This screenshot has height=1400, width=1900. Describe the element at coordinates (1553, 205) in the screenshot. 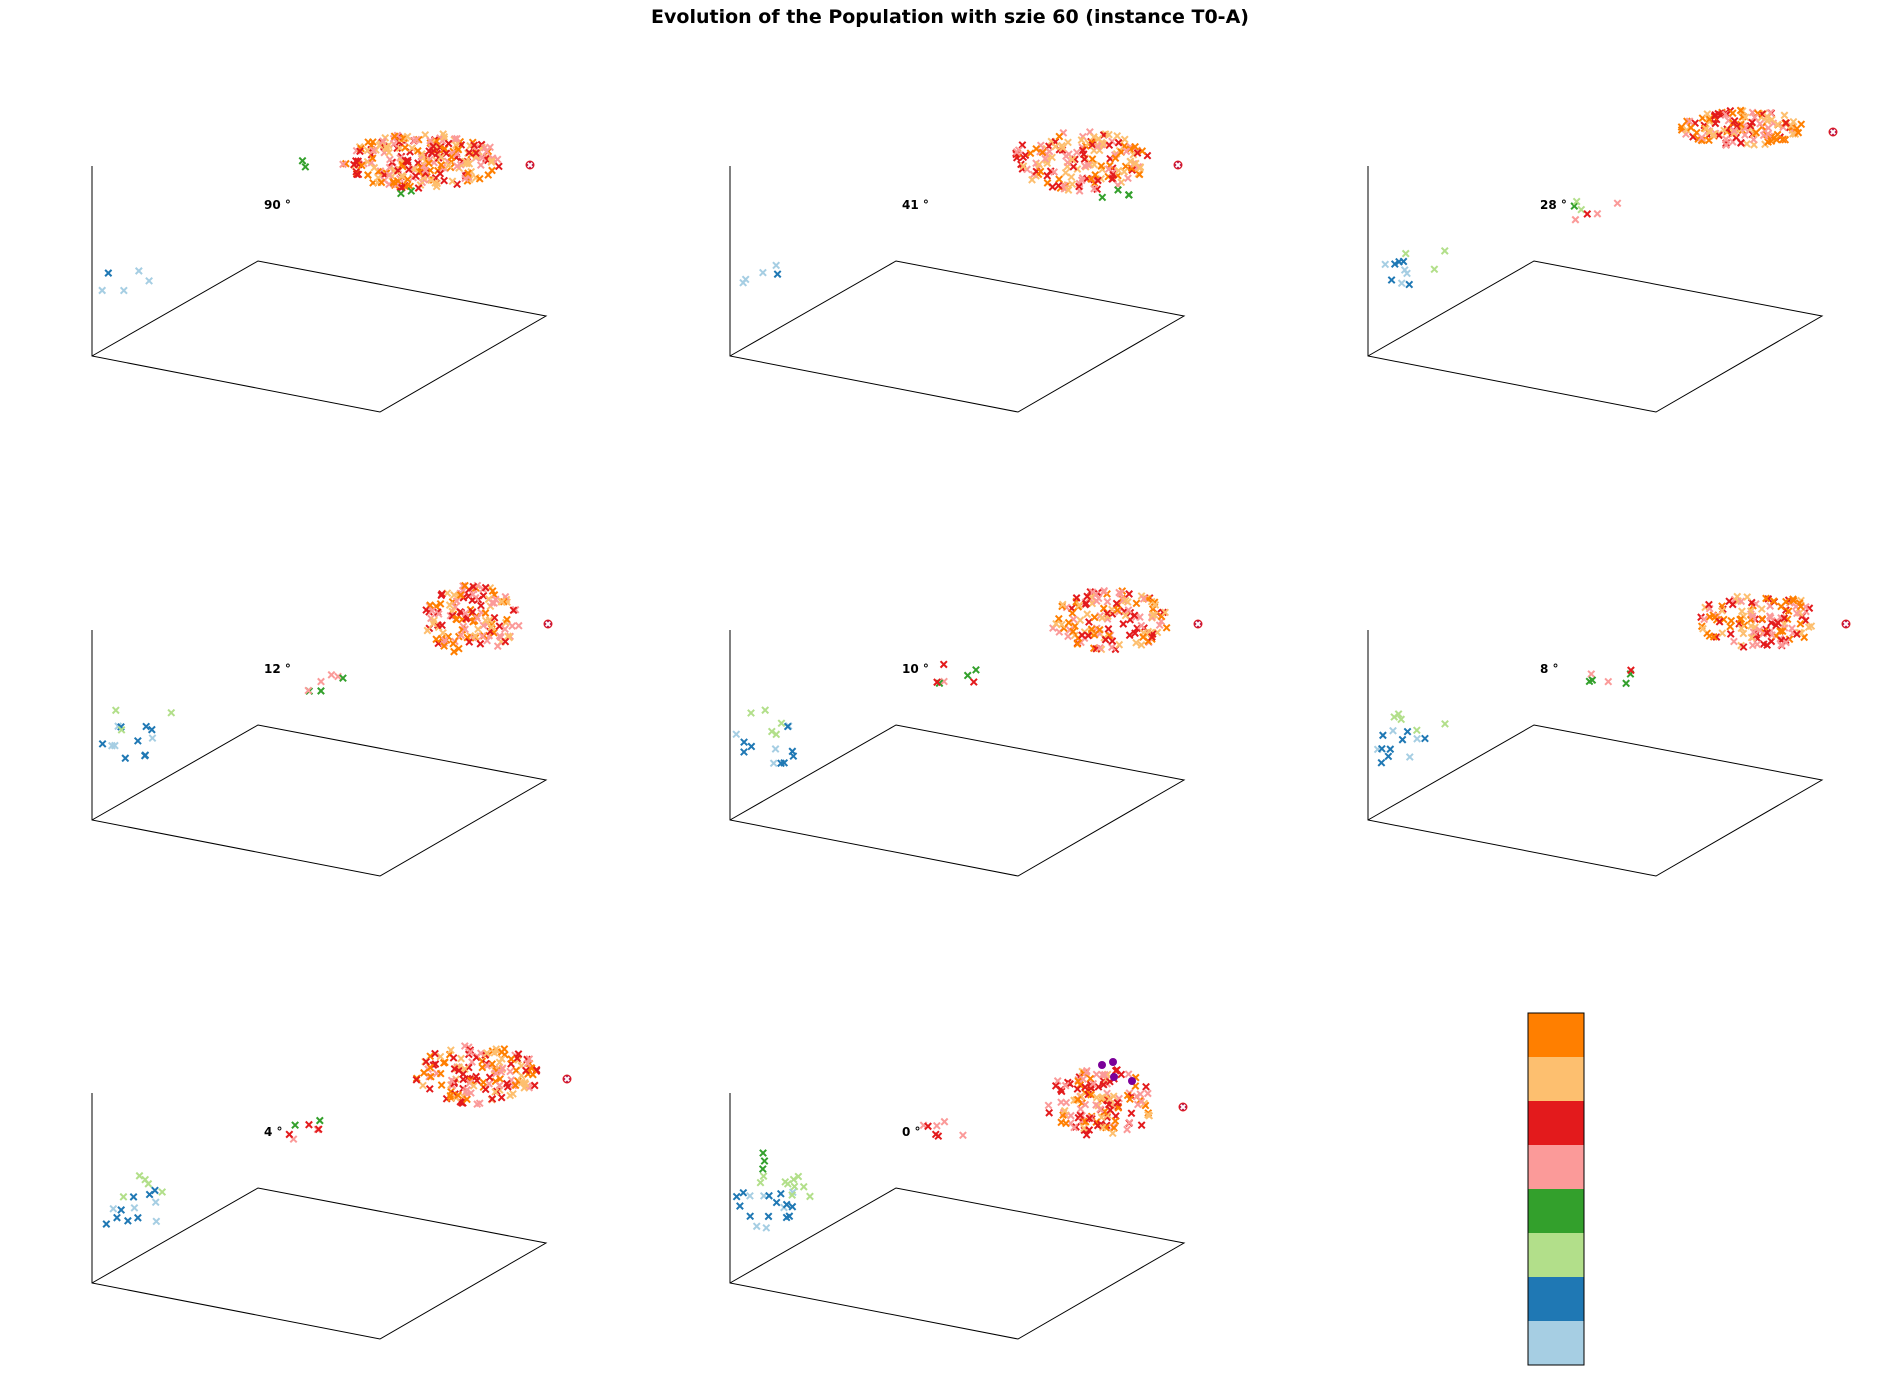

I see `angle-label: 28 °` at that location.